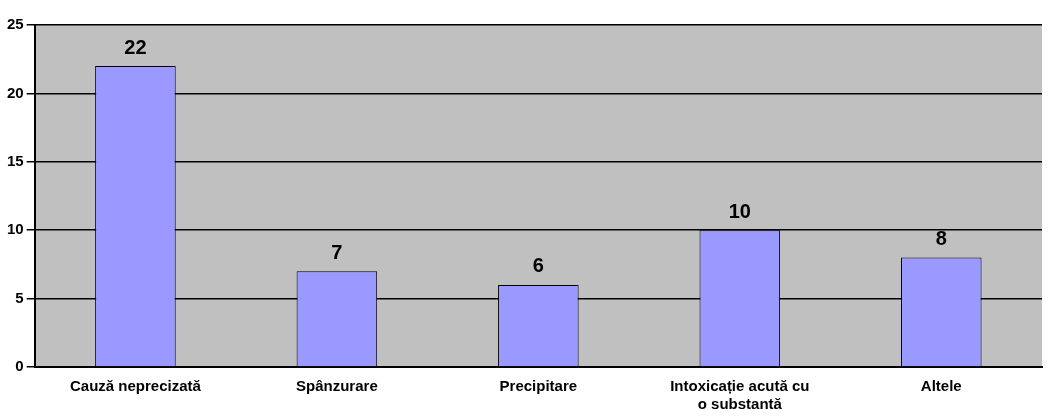 This screenshot has height=417, width=1056. What do you see at coordinates (538, 265) in the screenshot?
I see `data-label: 6` at bounding box center [538, 265].